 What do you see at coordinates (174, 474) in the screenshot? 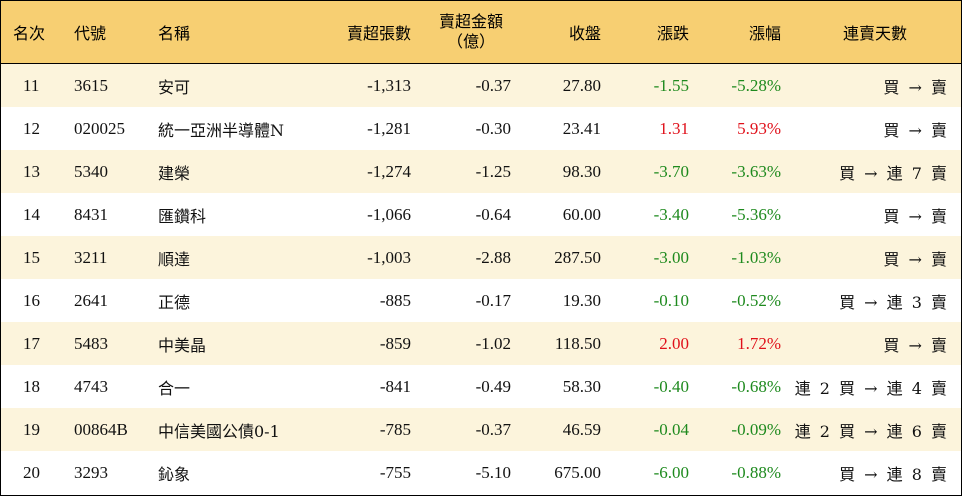
I see `name-cell: 鈊象` at bounding box center [174, 474].